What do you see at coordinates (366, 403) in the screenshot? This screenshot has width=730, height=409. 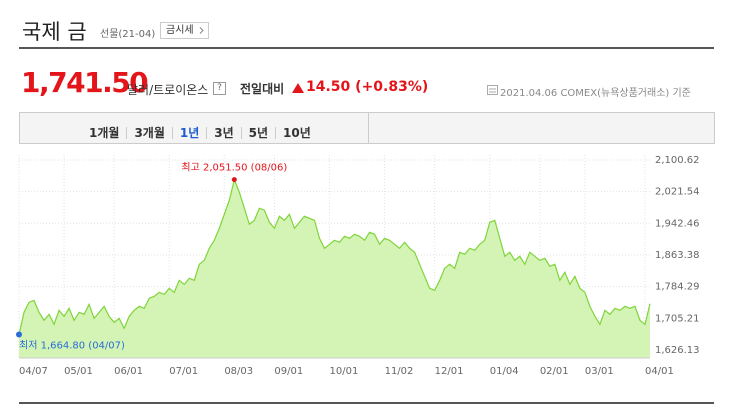 I see `bottom-line` at bounding box center [366, 403].